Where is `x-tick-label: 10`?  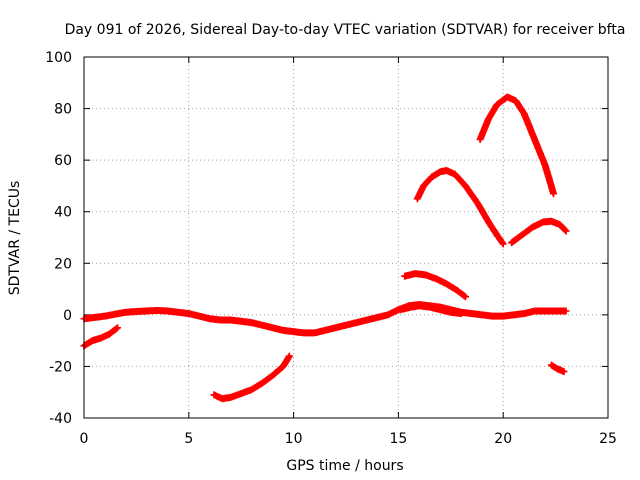
x-tick-label: 10 is located at coordinates (294, 439).